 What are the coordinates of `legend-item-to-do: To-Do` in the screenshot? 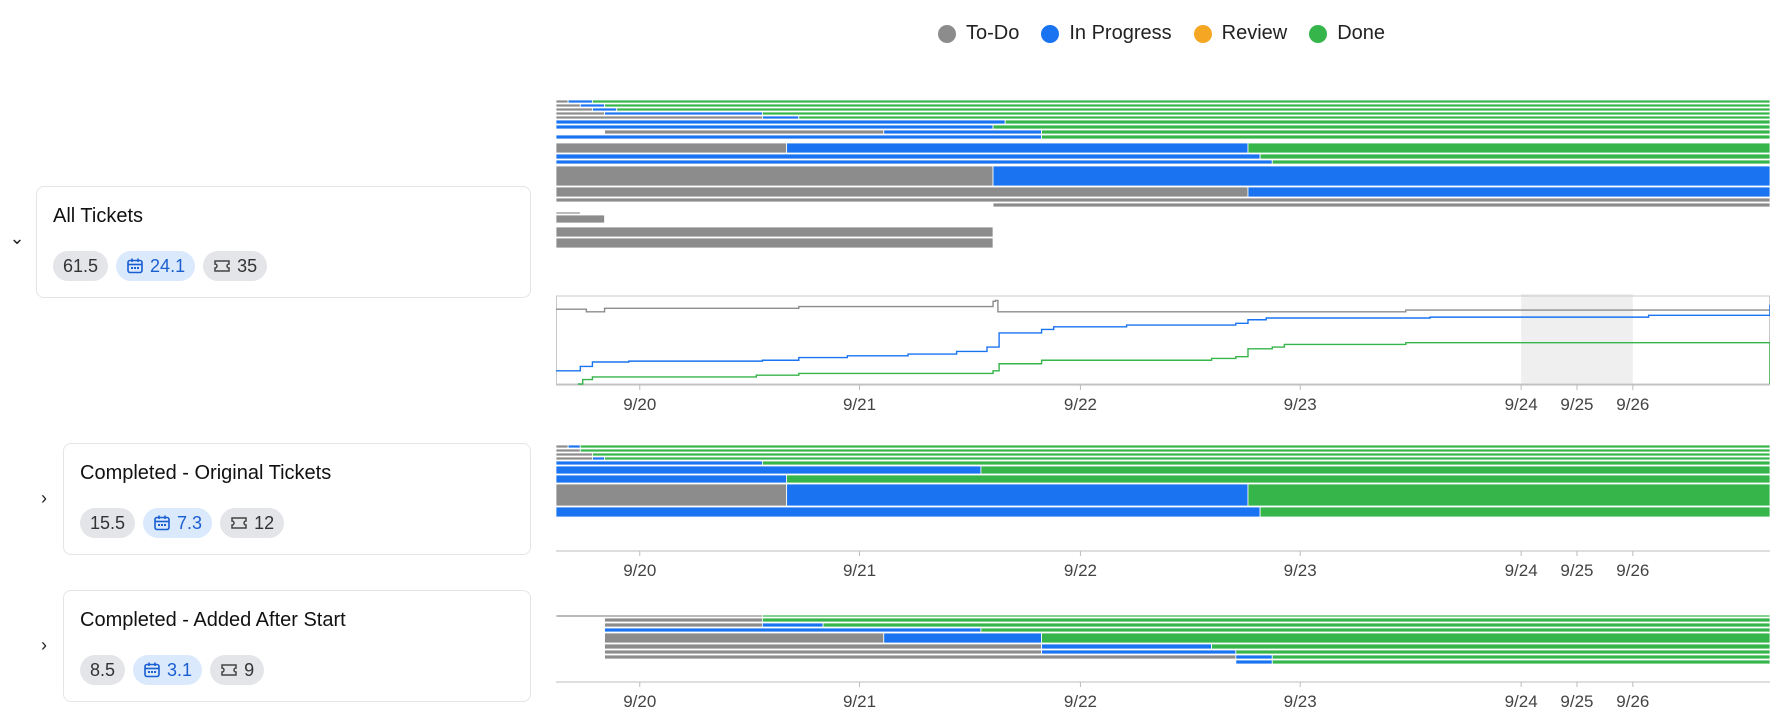 It's located at (978, 33).